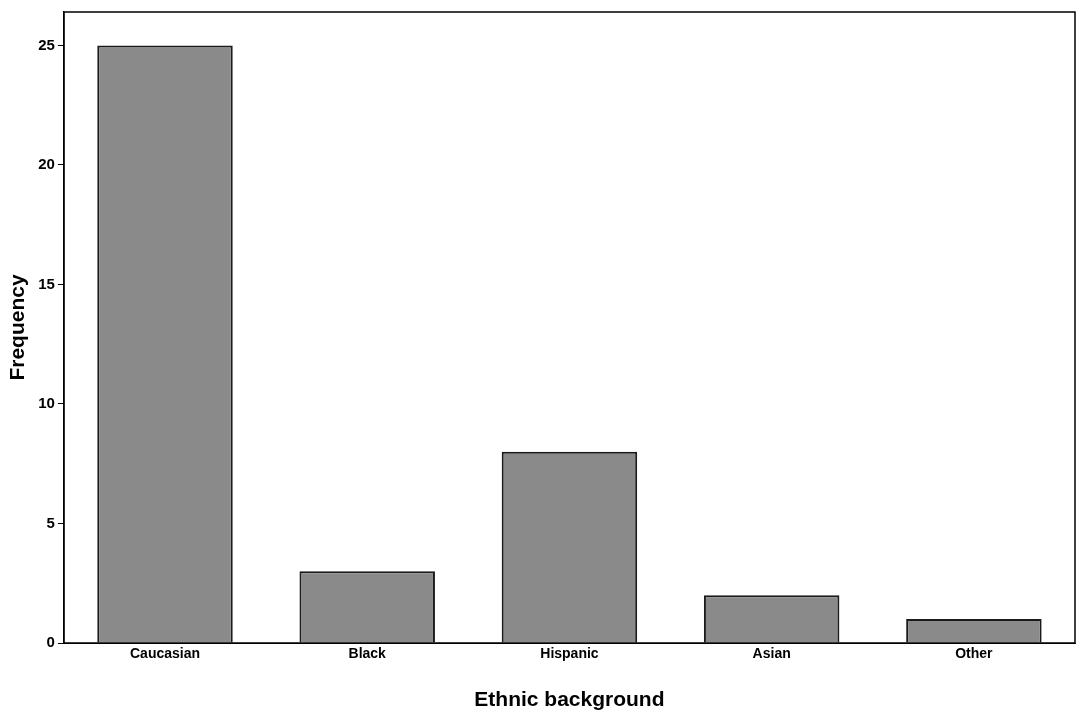 The image size is (1079, 721). What do you see at coordinates (46, 44) in the screenshot?
I see `y-tick-label: 25` at bounding box center [46, 44].